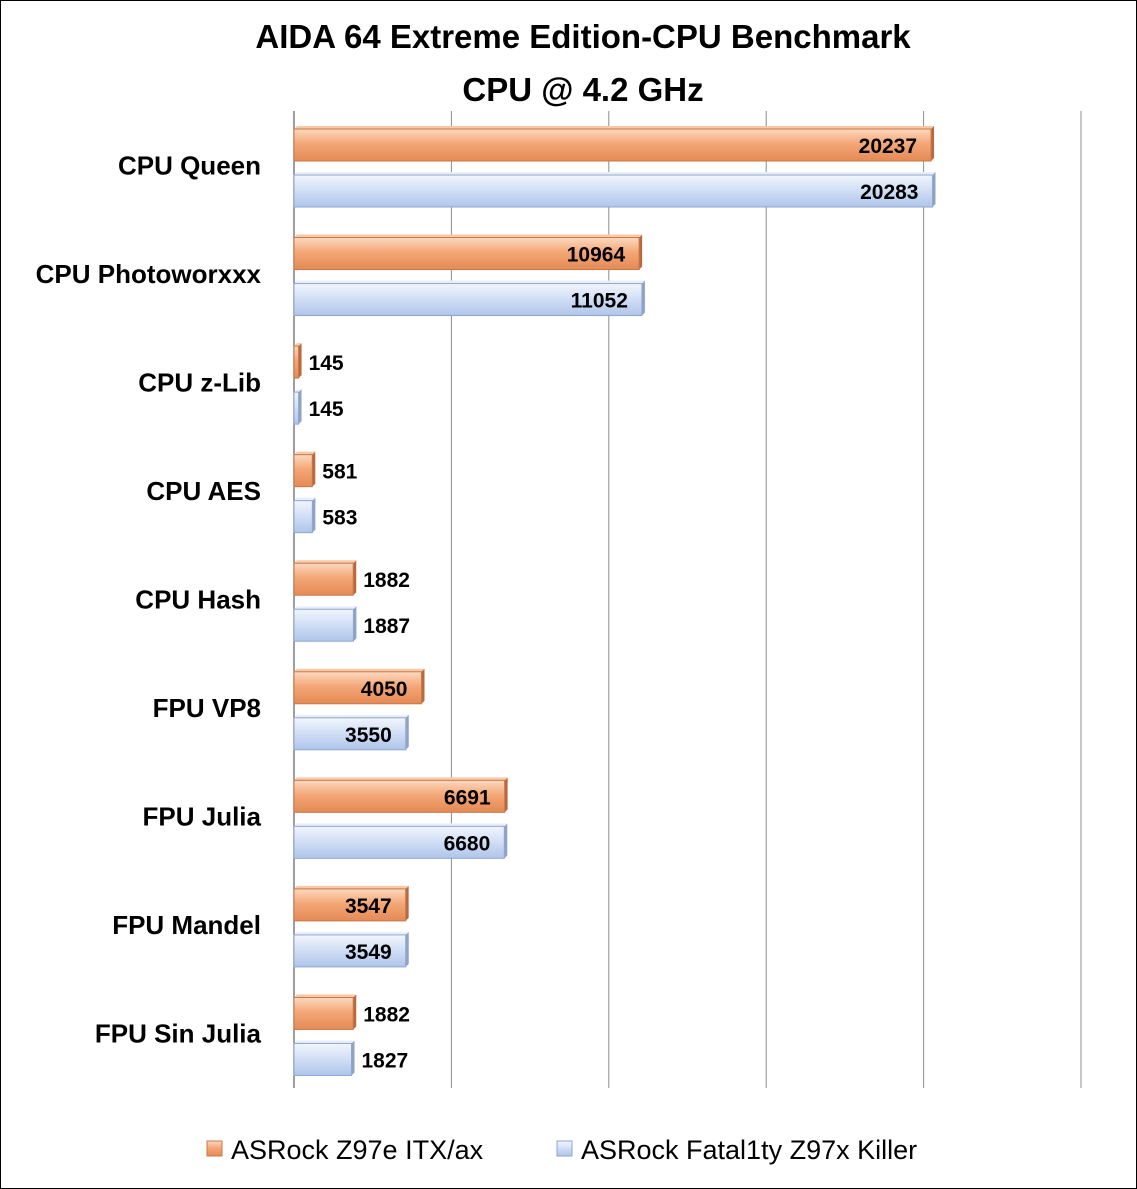  Describe the element at coordinates (749, 1150) in the screenshot. I see `legend-label: ASRock Fatal1ty Z97x Killer` at that location.